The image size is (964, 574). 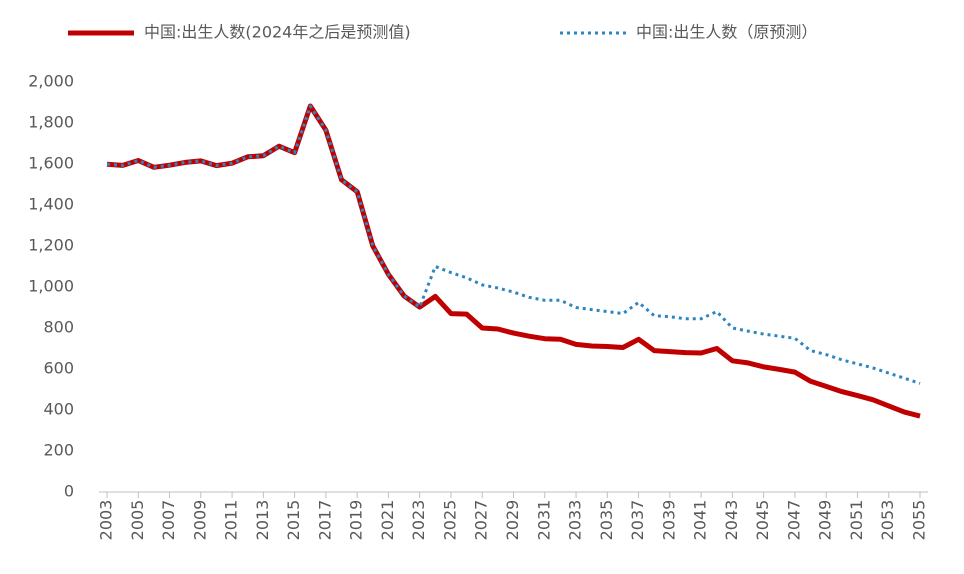 What do you see at coordinates (543, 520) in the screenshot?
I see `x-tick-label: 2031` at bounding box center [543, 520].